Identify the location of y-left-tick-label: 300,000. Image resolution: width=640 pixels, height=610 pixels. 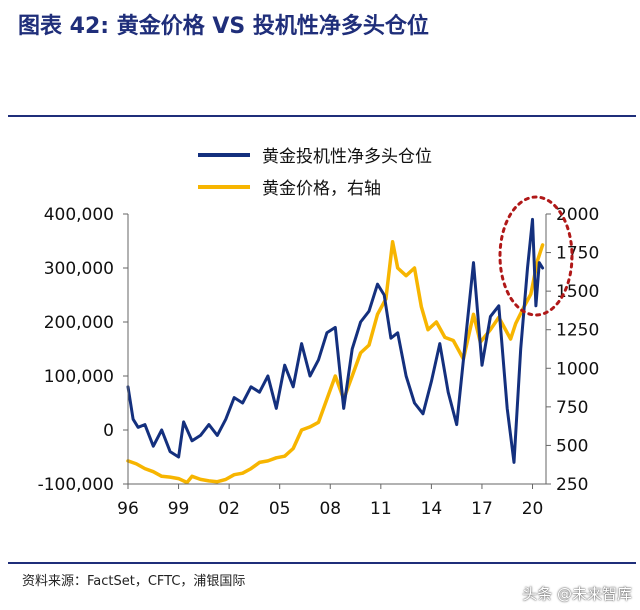
(79, 269).